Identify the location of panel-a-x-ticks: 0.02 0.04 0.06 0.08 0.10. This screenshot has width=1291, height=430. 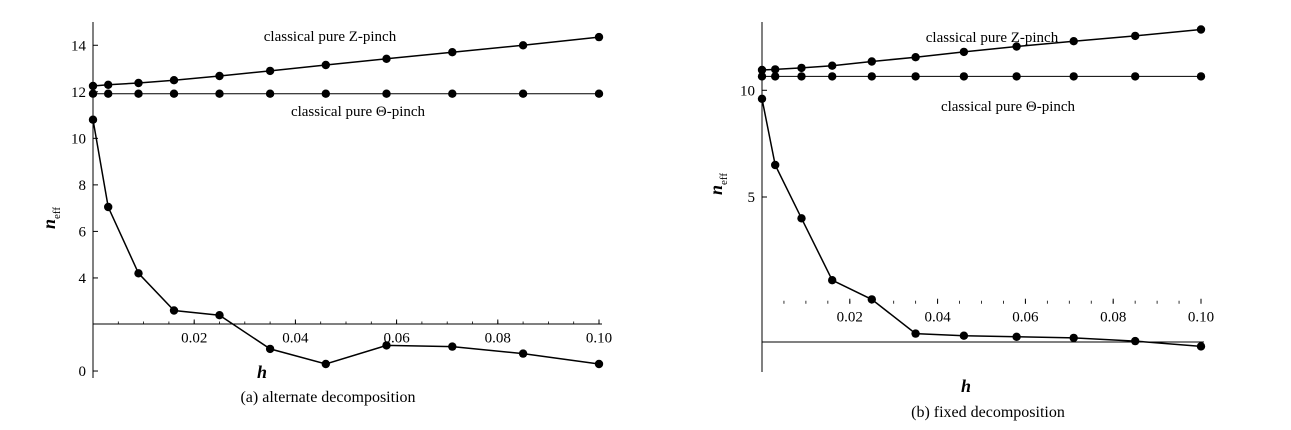
(364, 332).